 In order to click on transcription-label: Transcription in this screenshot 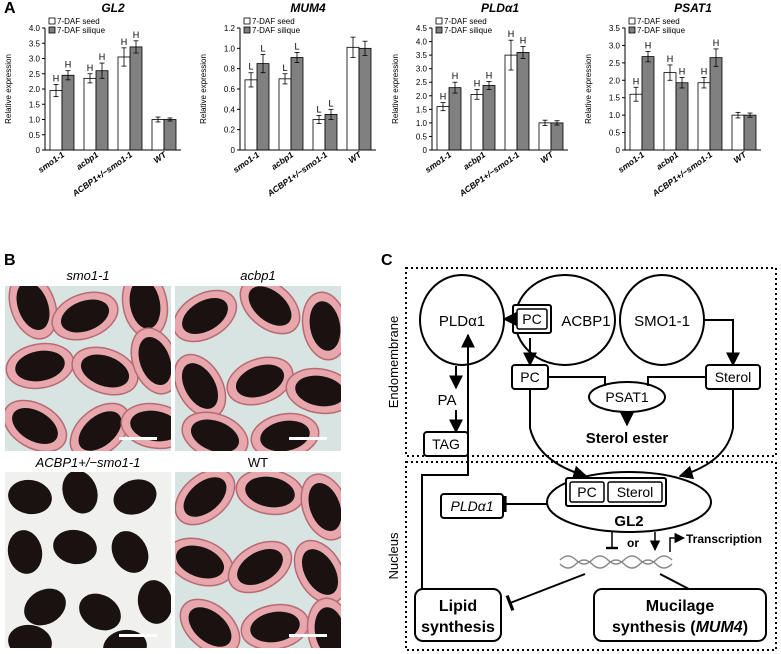, I will do `click(724, 539)`.